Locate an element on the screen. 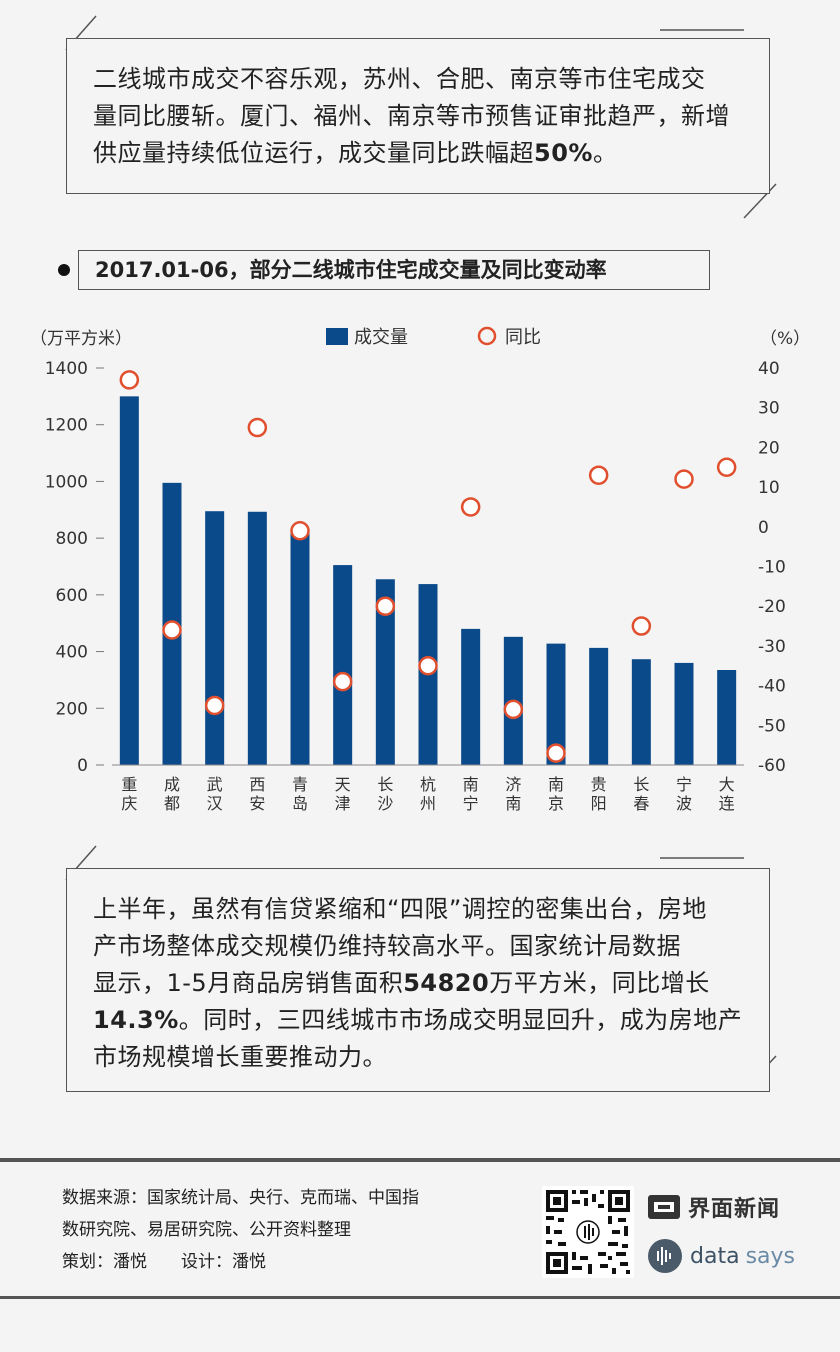 The width and height of the screenshot is (840, 1352). category-label: 州 is located at coordinates (428, 803).